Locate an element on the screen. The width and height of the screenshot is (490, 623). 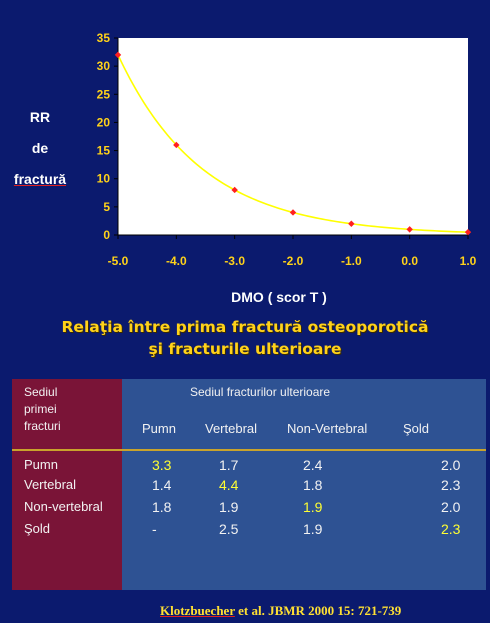
first-header-line-3: fracturi is located at coordinates (42, 426).